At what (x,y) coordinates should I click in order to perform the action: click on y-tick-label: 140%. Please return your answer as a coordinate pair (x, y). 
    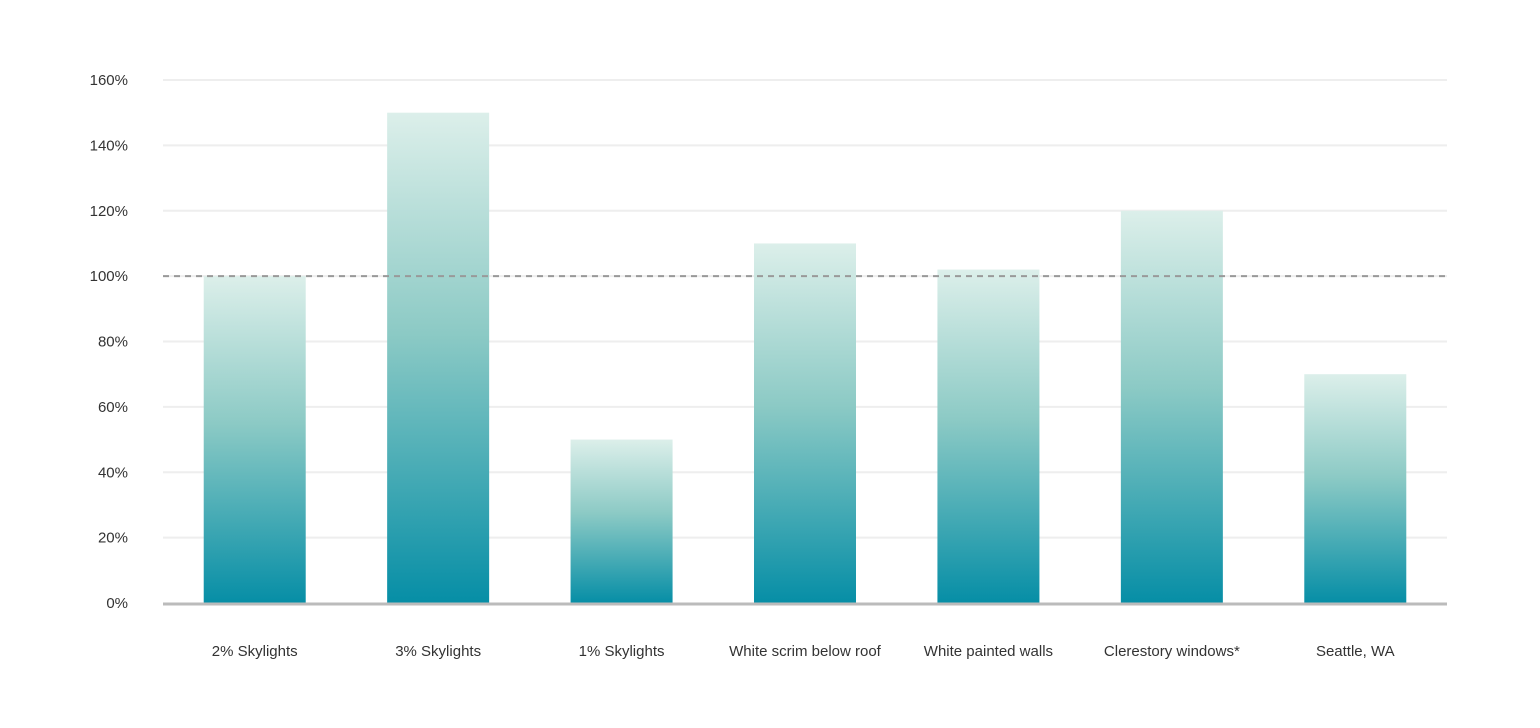
    Looking at the image, I should click on (109, 145).